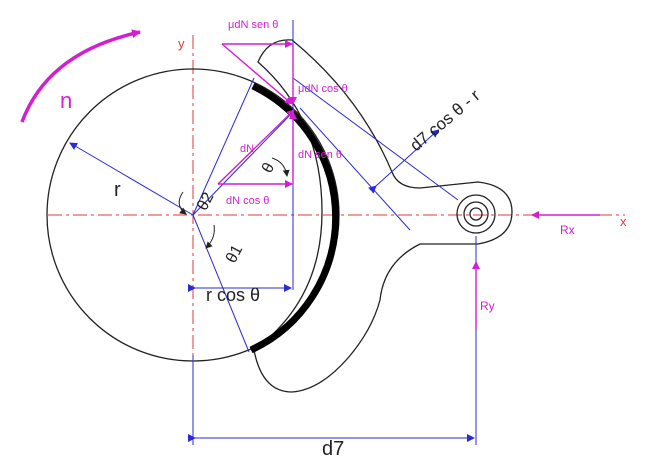 The width and height of the screenshot is (651, 469). Describe the element at coordinates (623, 221) in the screenshot. I see `x-axis-label: x` at that location.